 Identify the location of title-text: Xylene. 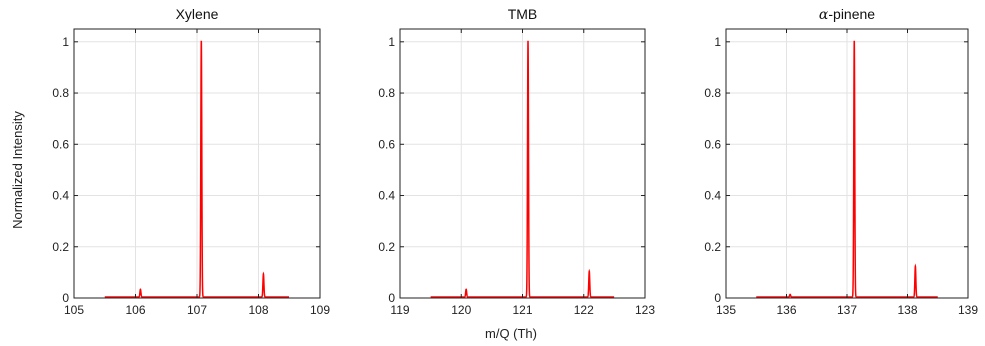
(197, 14).